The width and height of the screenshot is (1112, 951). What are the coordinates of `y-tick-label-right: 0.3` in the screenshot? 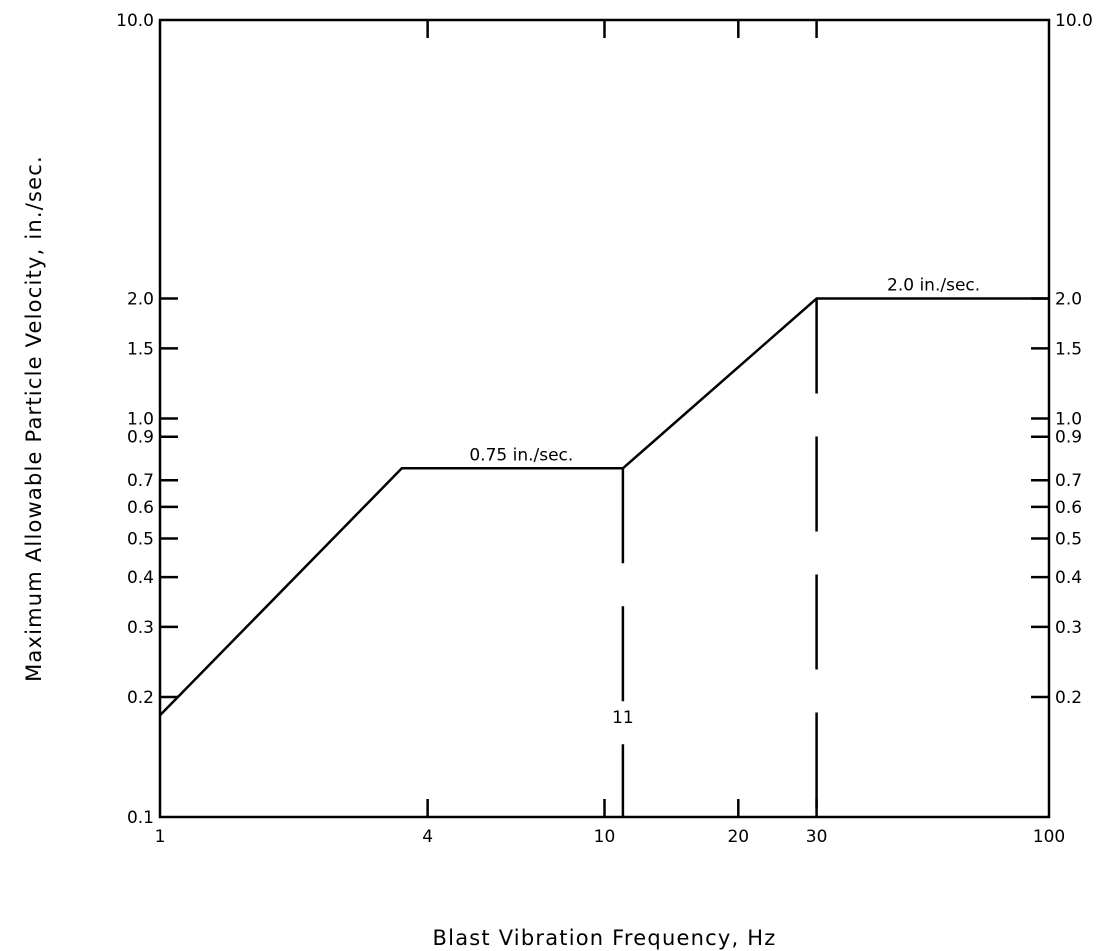 It's located at (1068, 628).